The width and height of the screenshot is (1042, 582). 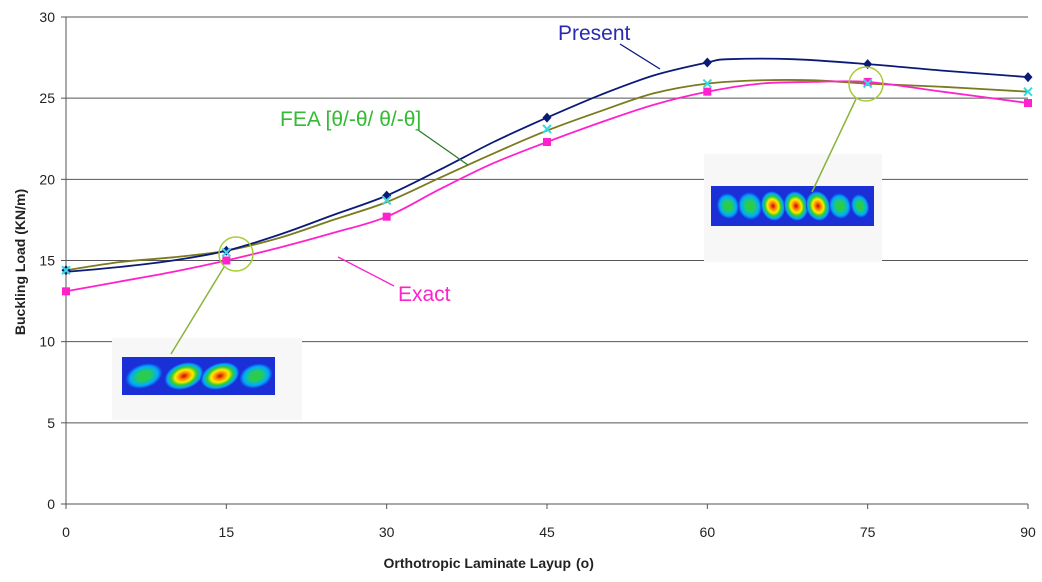 What do you see at coordinates (66, 532) in the screenshot?
I see `x-tick-label-0: 0` at bounding box center [66, 532].